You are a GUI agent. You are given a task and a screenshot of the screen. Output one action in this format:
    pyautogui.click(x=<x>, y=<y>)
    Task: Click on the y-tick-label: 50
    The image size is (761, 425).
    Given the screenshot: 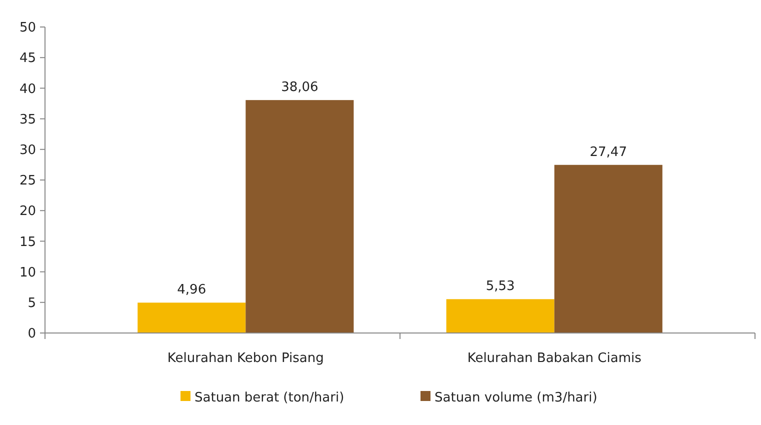 What is the action you would take?
    pyautogui.click(x=27, y=28)
    